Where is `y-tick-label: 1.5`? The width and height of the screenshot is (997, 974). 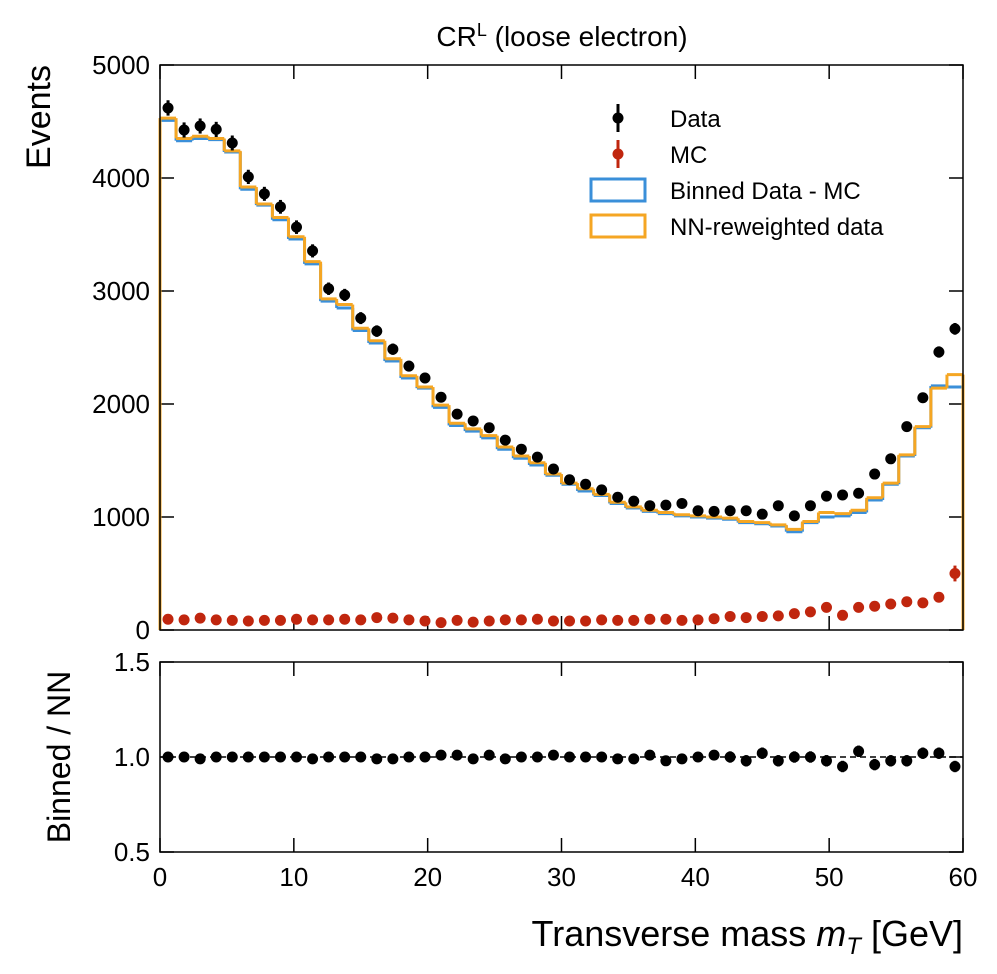
y-tick-label: 1.5 is located at coordinates (132, 662).